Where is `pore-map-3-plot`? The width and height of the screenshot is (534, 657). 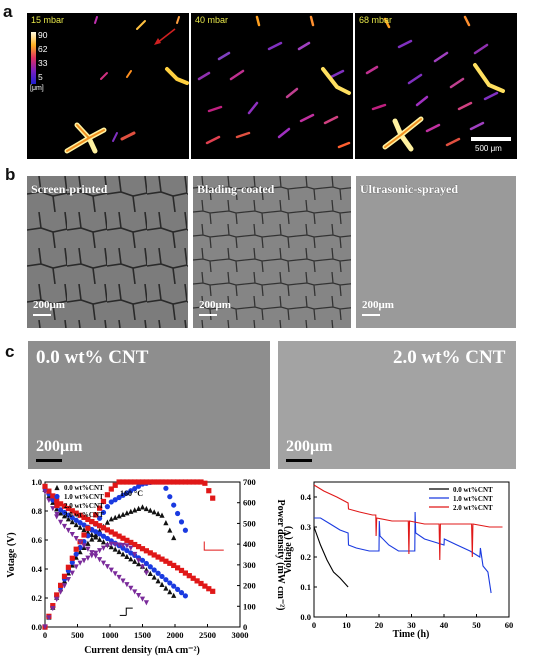 pore-map-3-plot is located at coordinates (438, 83).